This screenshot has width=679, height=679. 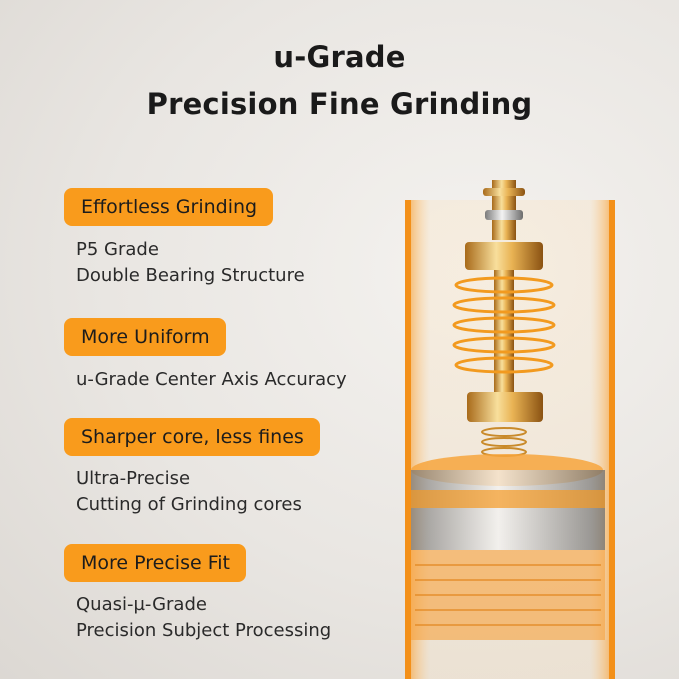 What do you see at coordinates (339, 104) in the screenshot?
I see `title-line-2: Precision Fine Grinding` at bounding box center [339, 104].